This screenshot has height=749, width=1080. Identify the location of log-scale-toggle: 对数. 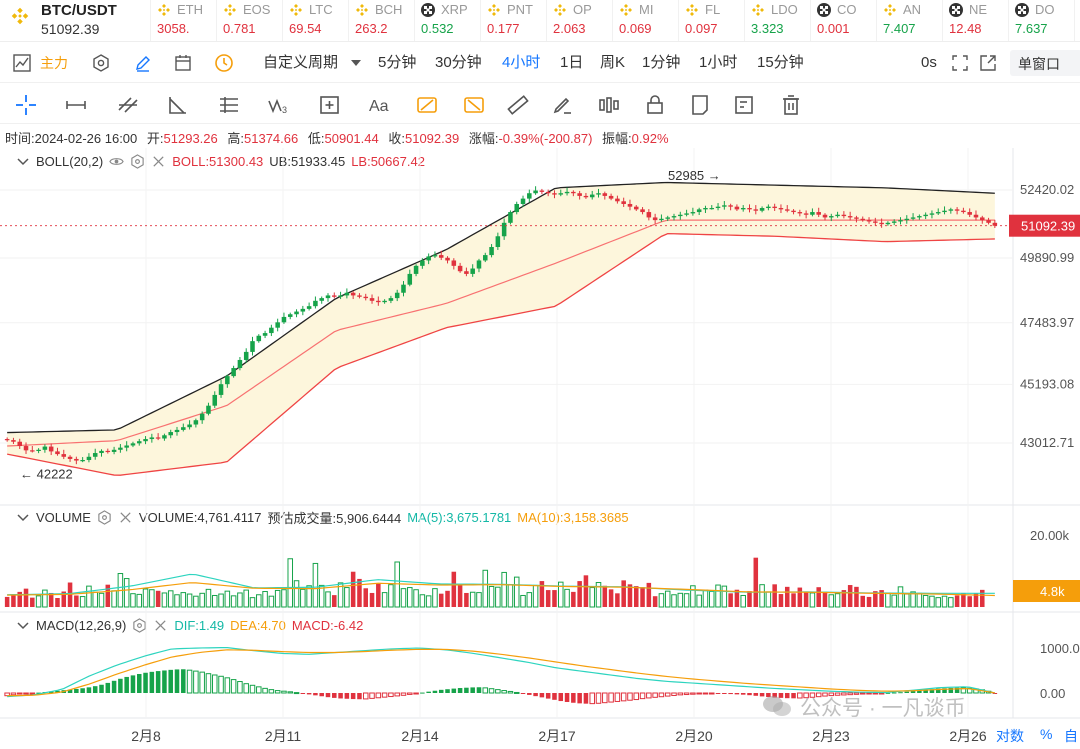
(1010, 736).